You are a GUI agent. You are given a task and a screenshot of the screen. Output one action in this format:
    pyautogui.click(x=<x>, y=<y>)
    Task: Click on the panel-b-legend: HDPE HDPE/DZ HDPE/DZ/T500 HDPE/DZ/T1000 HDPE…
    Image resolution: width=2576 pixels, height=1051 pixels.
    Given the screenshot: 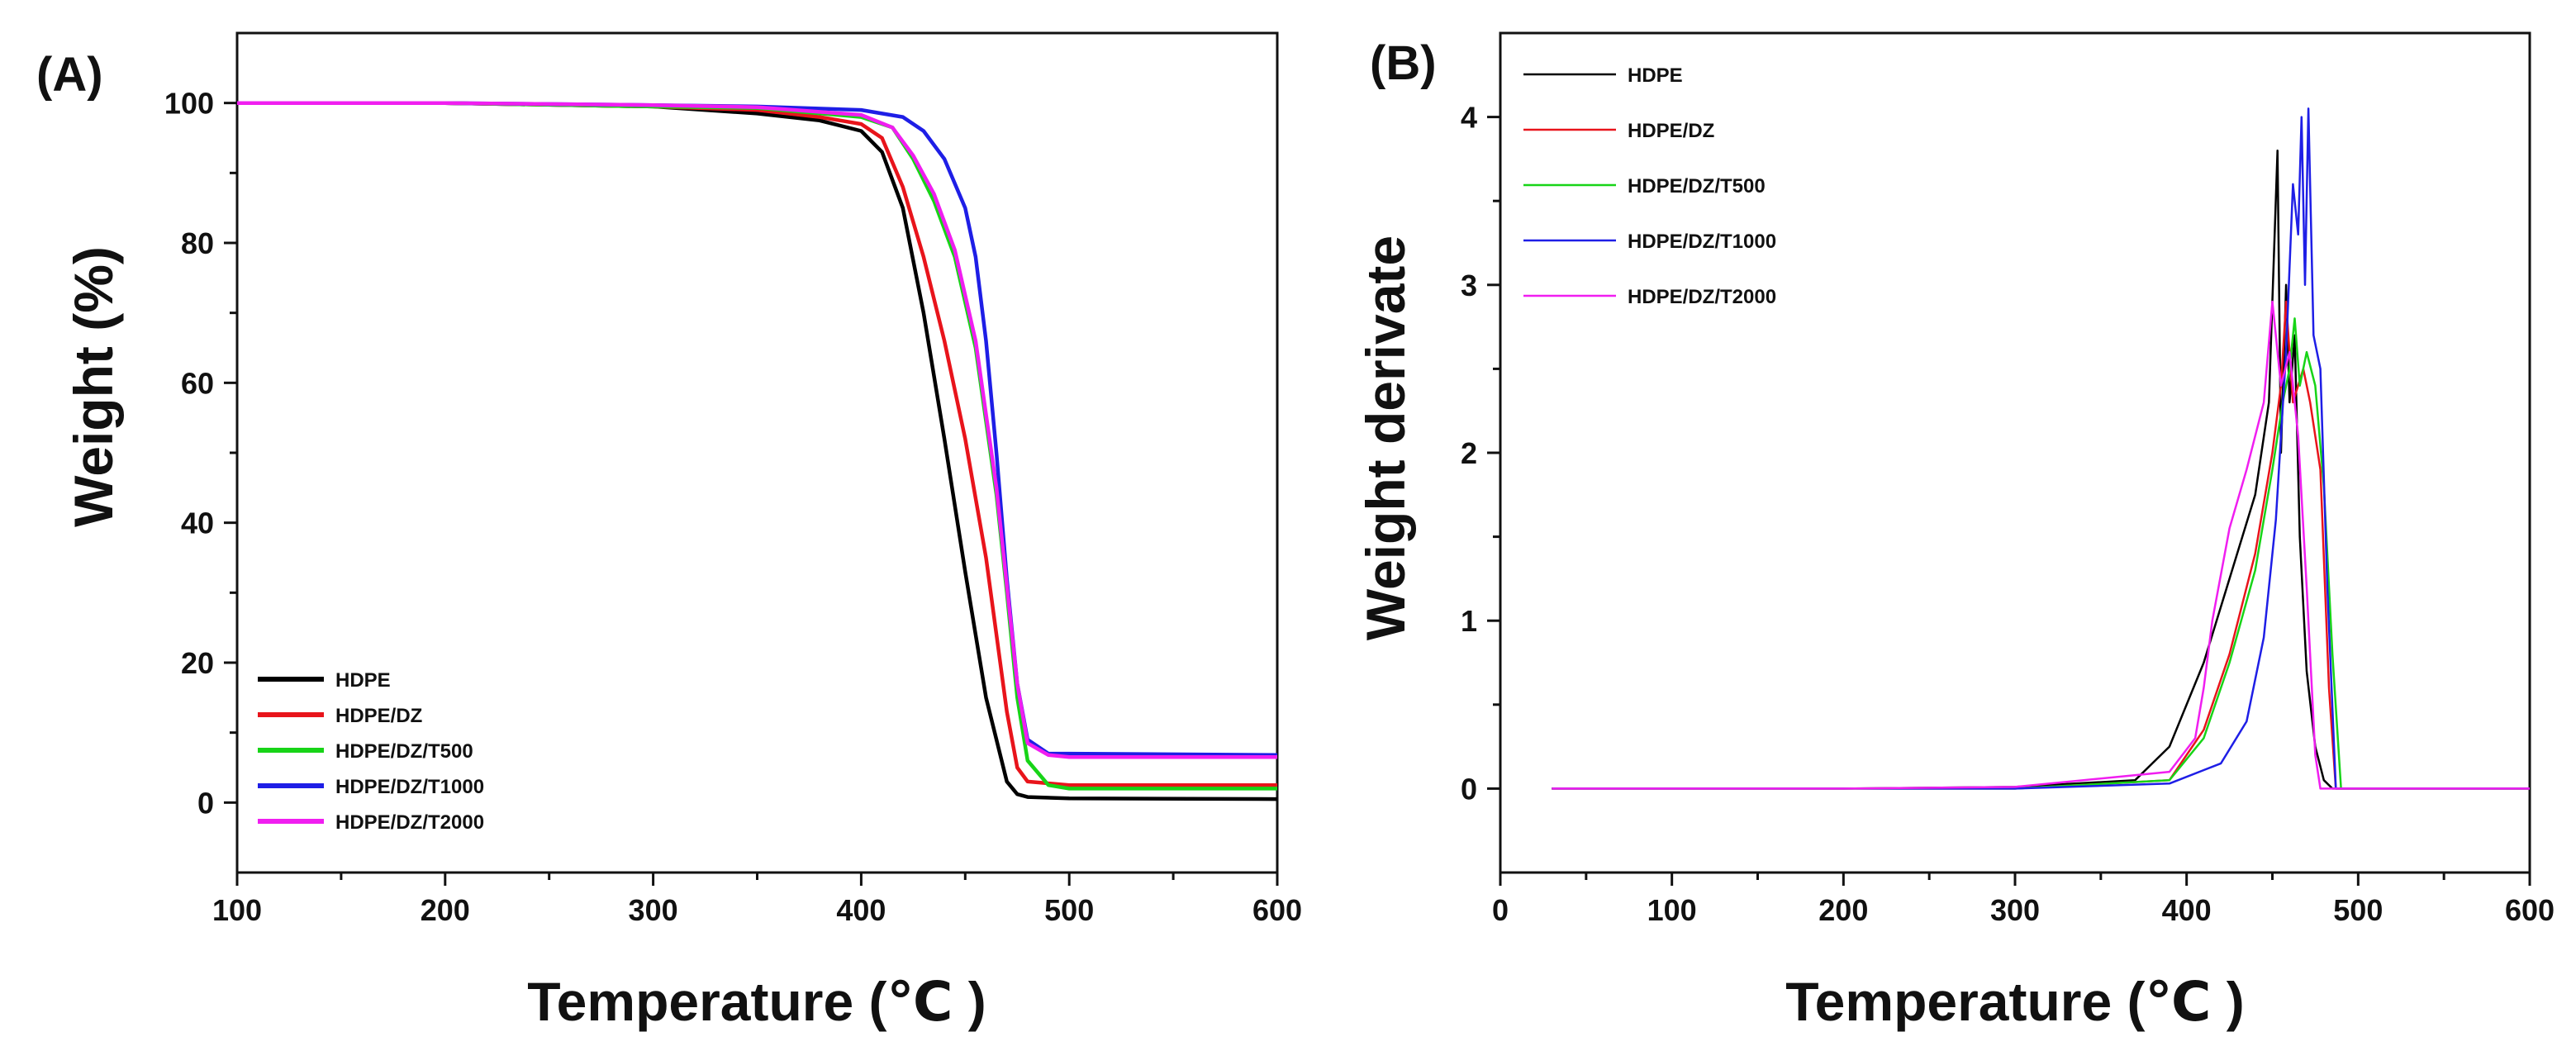 What is the action you would take?
    pyautogui.click(x=1649, y=186)
    